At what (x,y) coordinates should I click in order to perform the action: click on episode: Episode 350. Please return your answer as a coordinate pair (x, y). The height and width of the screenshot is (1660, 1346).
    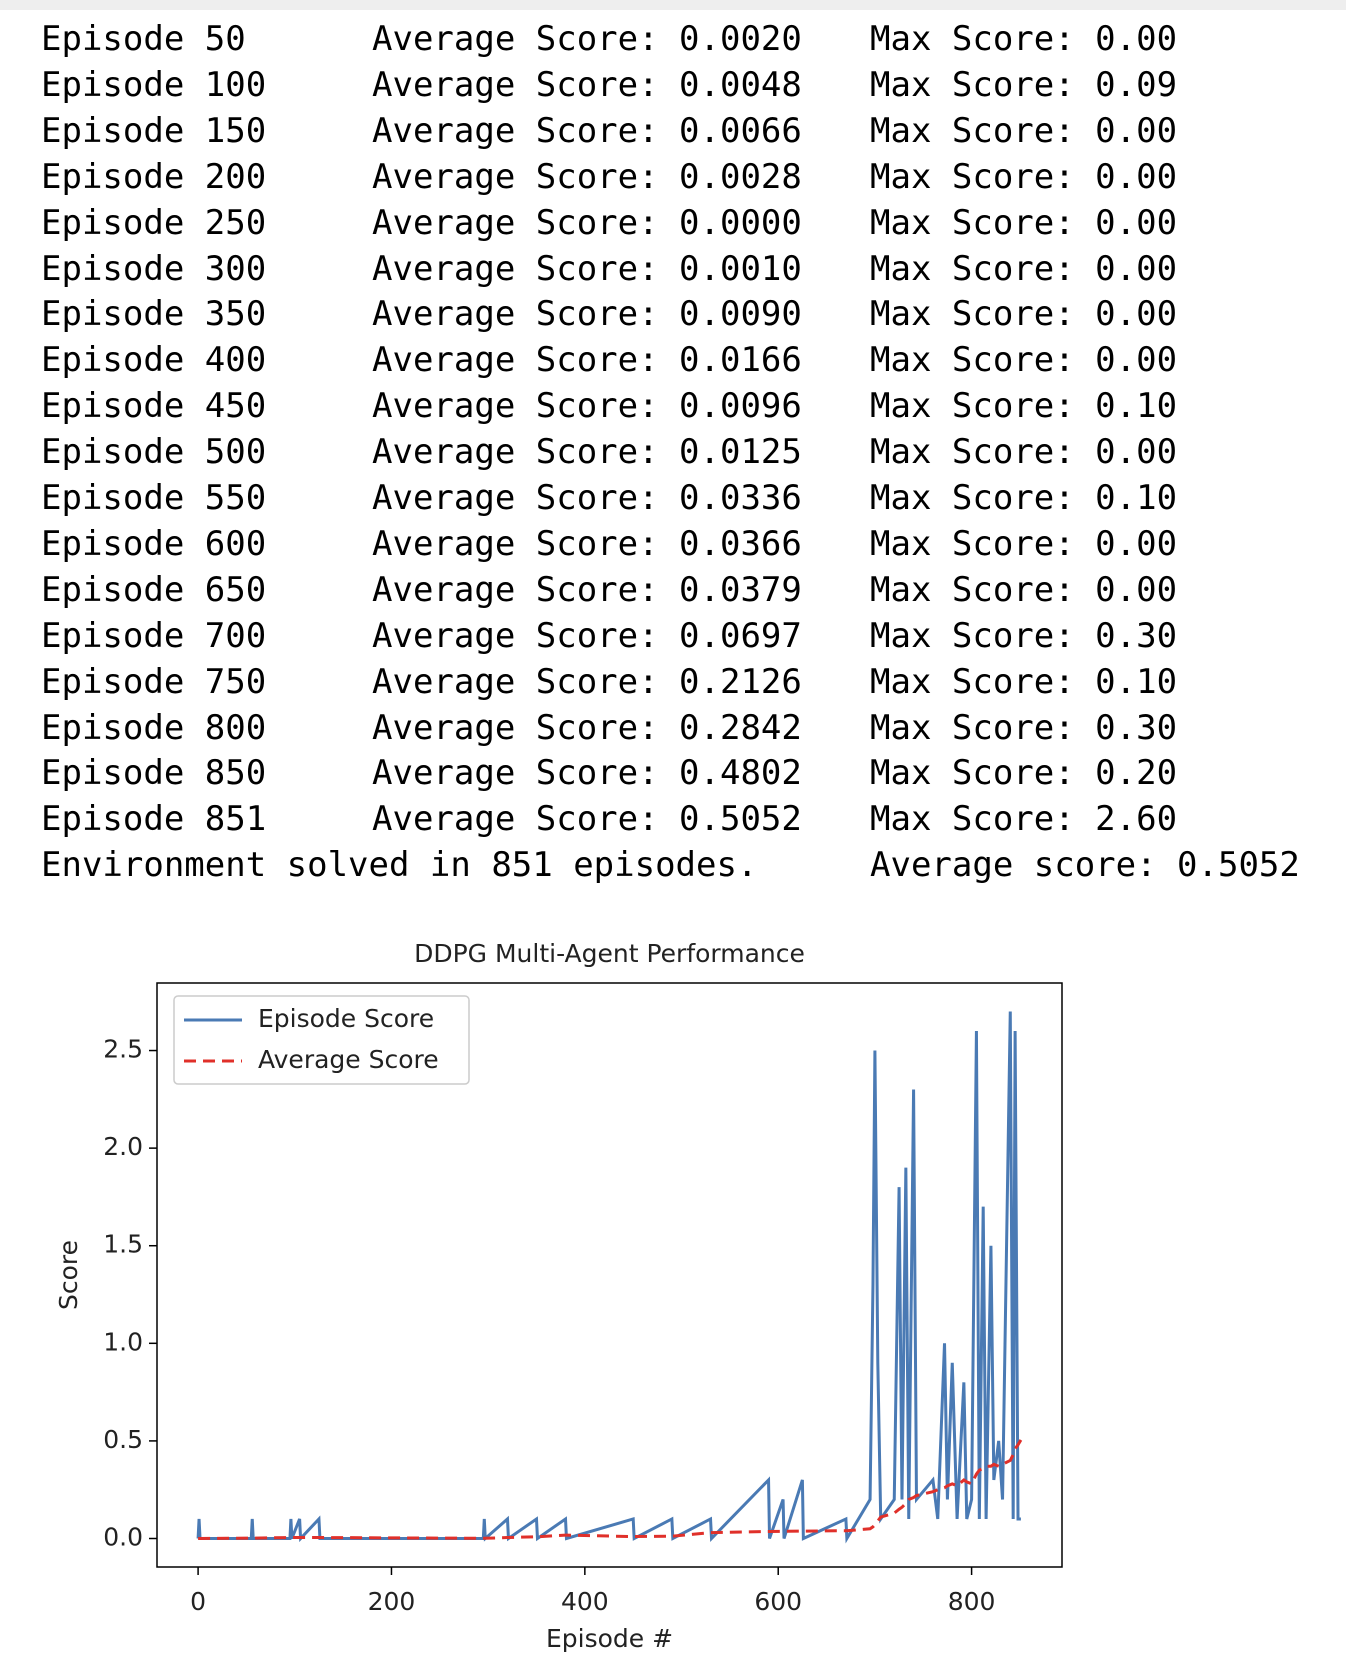
    Looking at the image, I should click on (154, 314).